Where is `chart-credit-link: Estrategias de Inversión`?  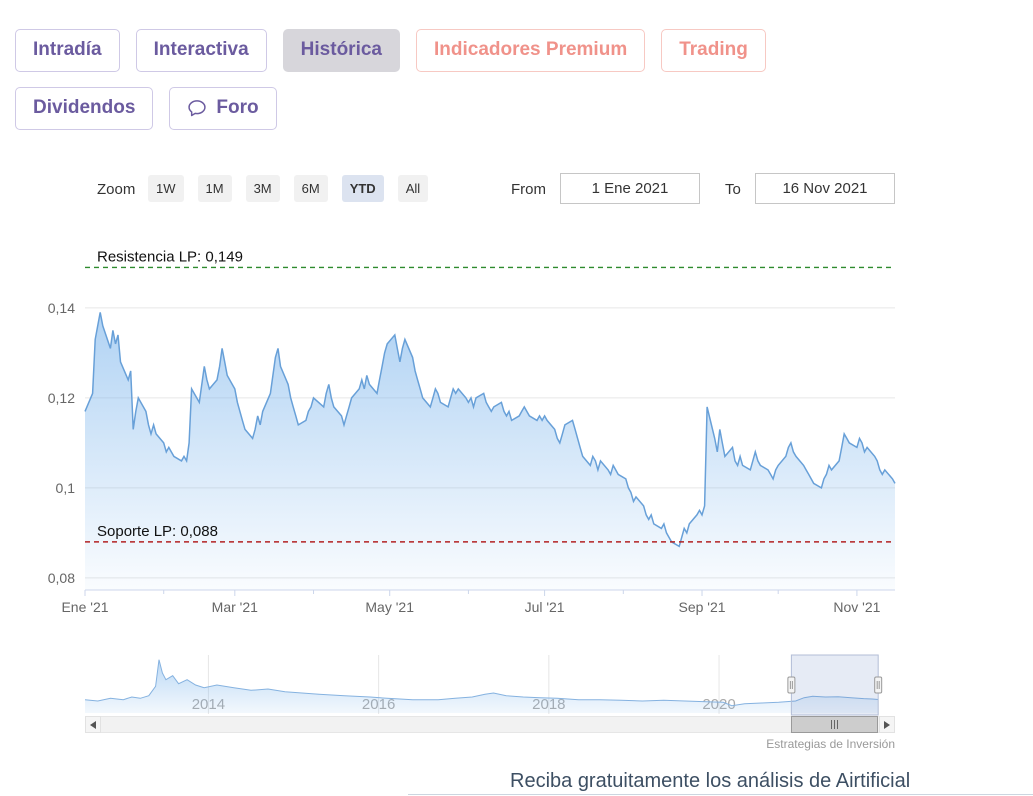
chart-credit-link: Estrategias de Inversión is located at coordinates (830, 744).